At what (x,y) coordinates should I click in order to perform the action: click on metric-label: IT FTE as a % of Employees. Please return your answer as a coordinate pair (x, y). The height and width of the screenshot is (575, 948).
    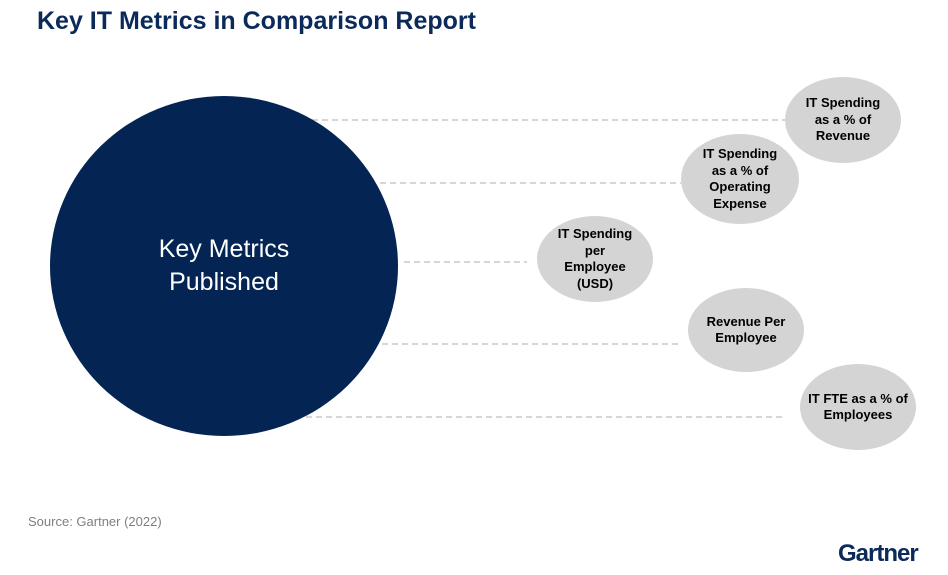
    Looking at the image, I should click on (858, 406).